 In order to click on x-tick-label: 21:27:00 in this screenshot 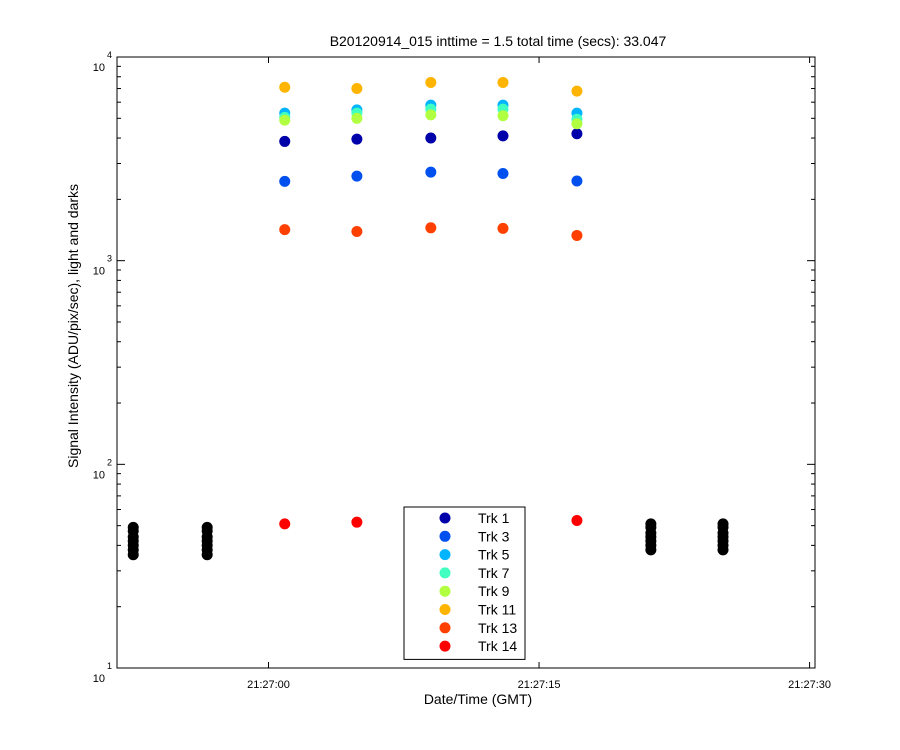, I will do `click(268, 685)`.